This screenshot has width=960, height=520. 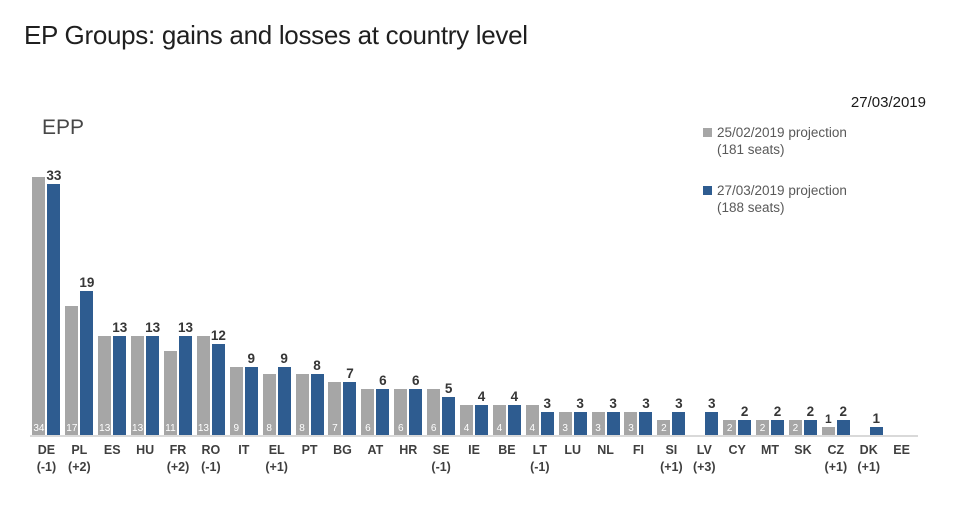 What do you see at coordinates (441, 458) in the screenshot?
I see `x-label-group-SE: SE (-1)` at bounding box center [441, 458].